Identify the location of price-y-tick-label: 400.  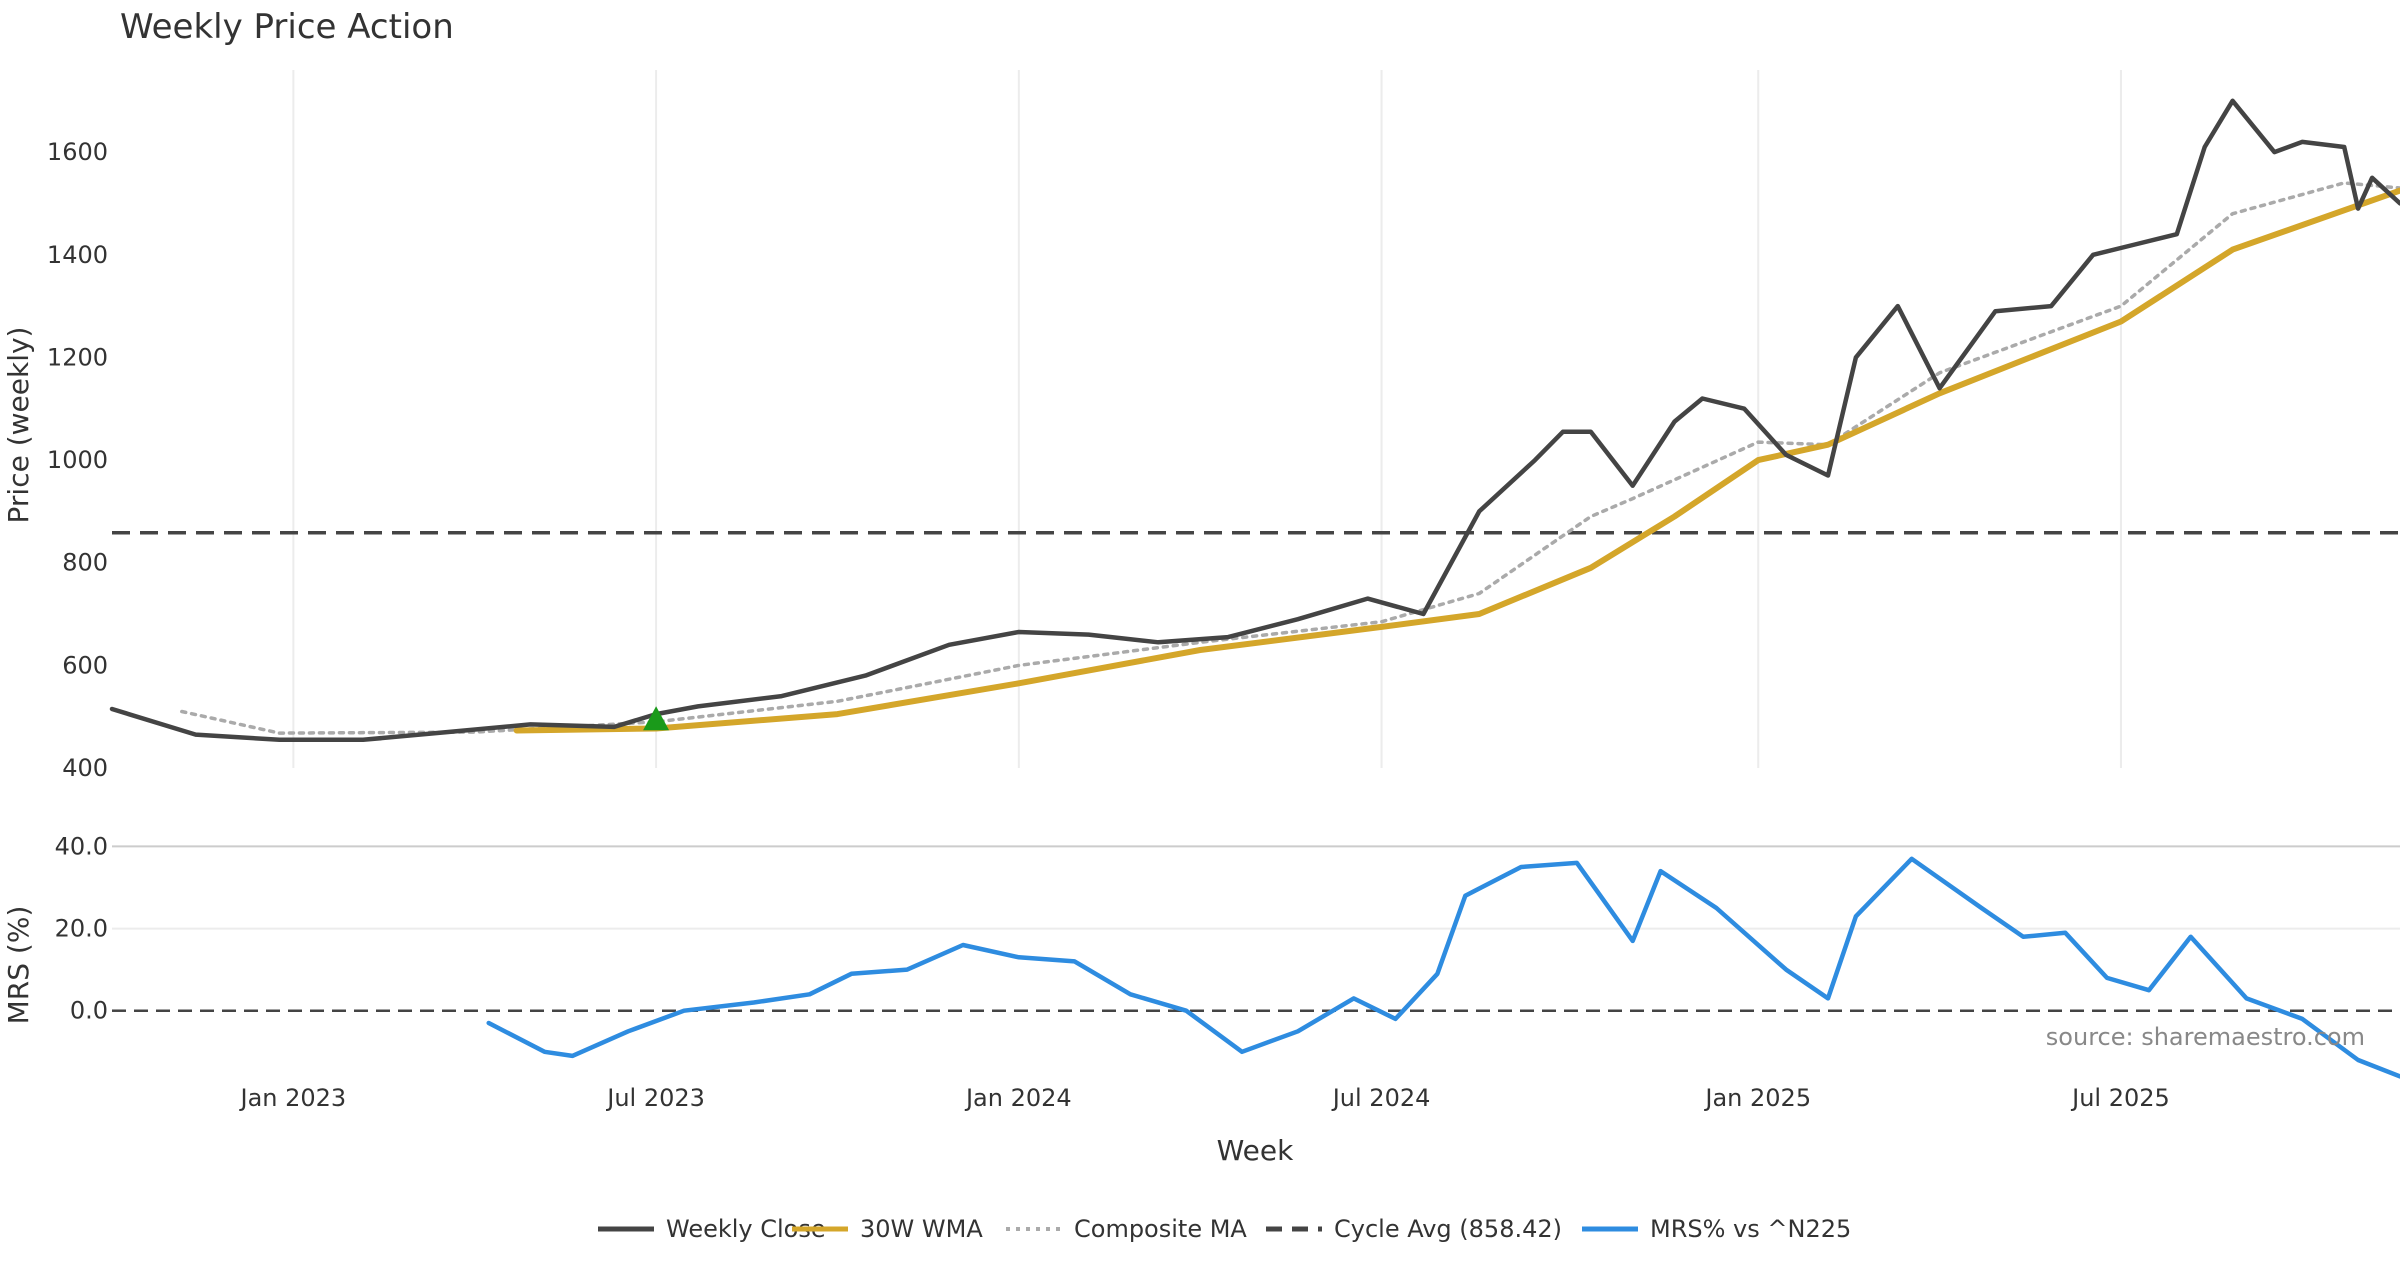
(85, 768).